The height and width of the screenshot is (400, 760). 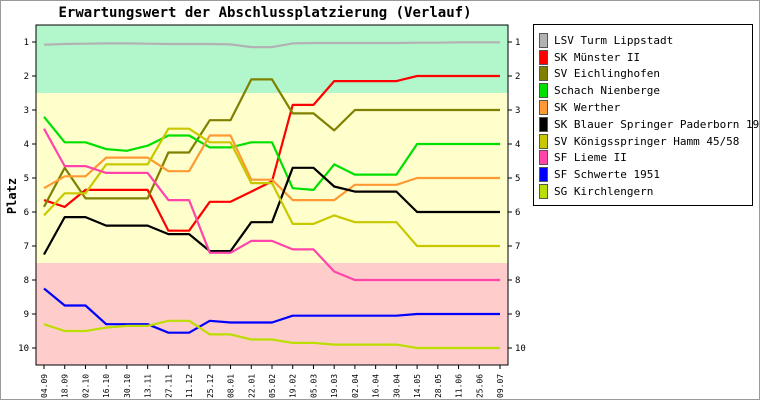 What do you see at coordinates (517, 77) in the screenshot?
I see `ytick-label-right-2: 2` at bounding box center [517, 77].